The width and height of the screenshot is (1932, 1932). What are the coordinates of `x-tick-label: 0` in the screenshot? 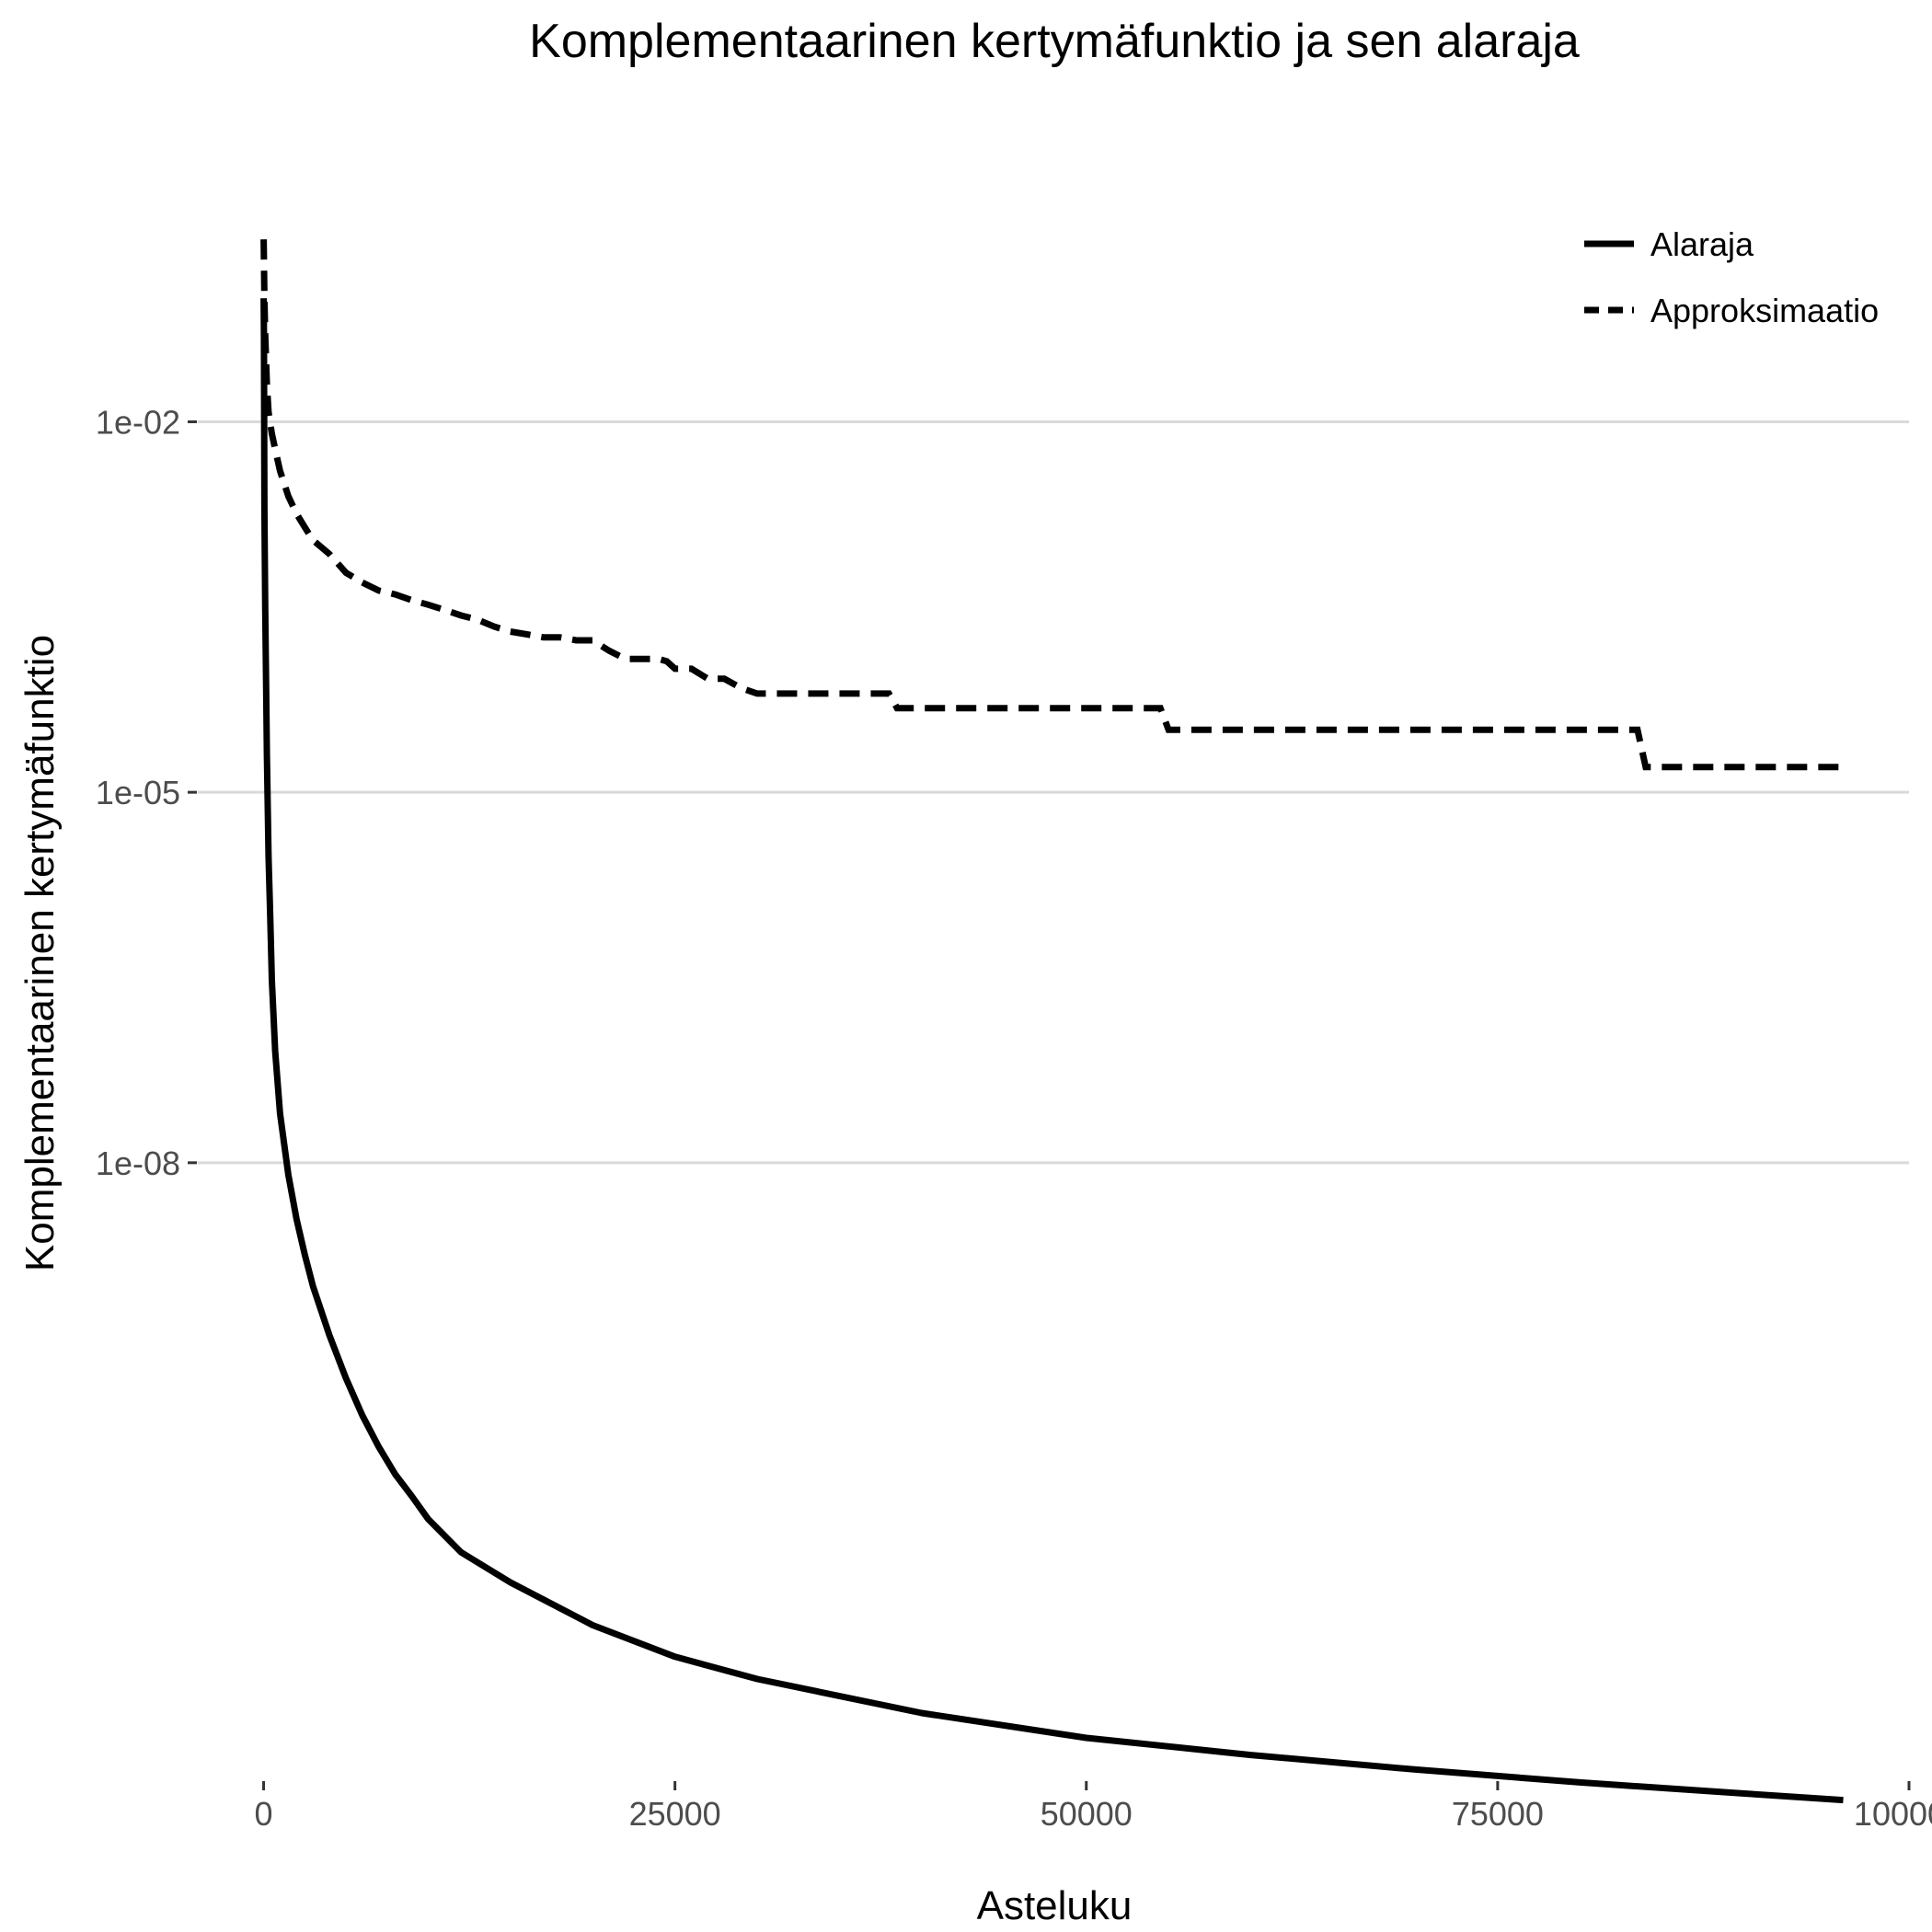 It's located at (264, 1814).